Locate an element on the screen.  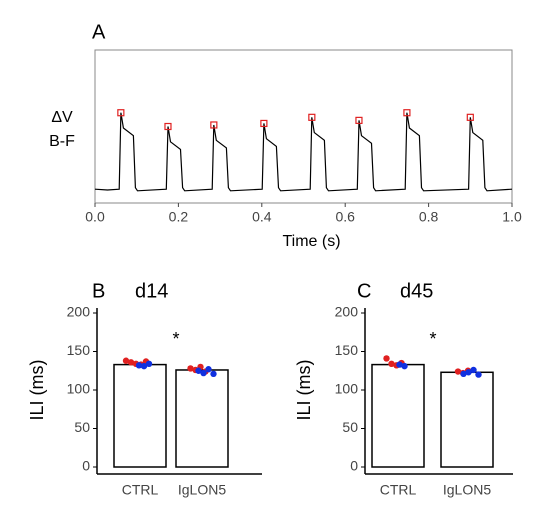
y-axis-label: B-F is located at coordinates (62, 141).